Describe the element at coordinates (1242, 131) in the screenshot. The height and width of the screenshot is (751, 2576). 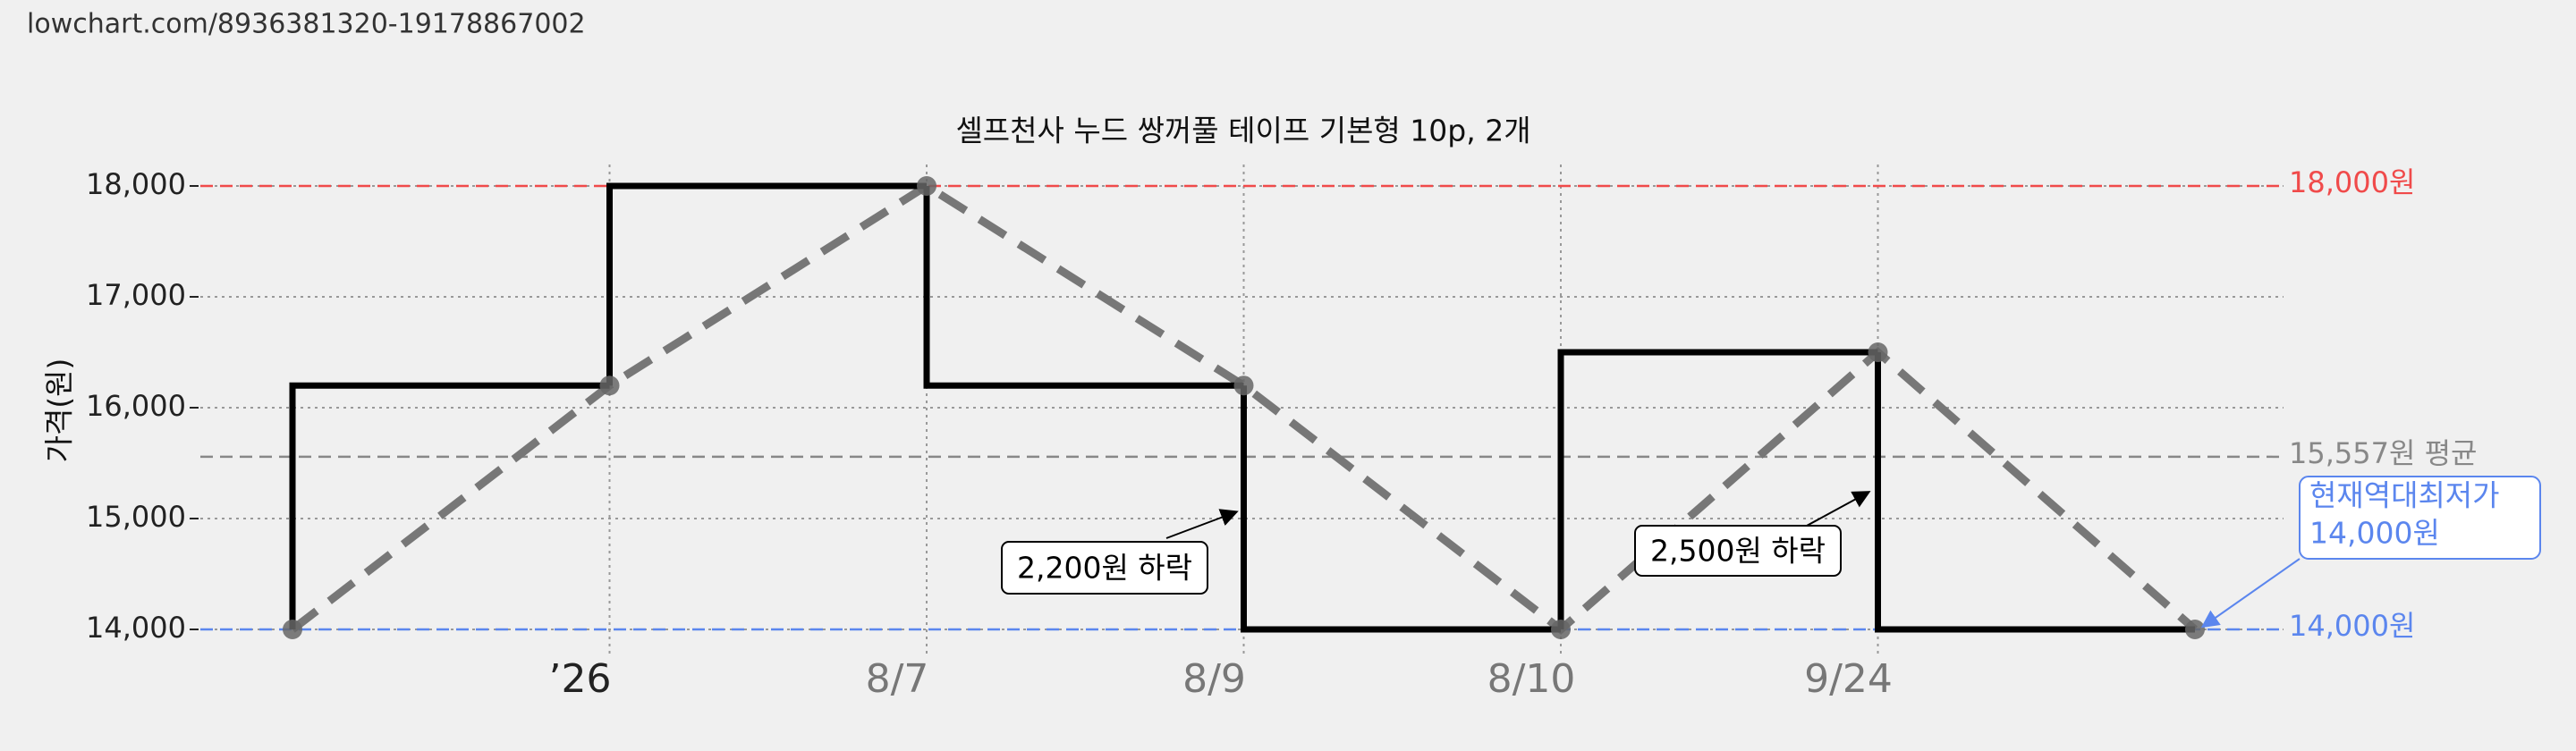
I see `chart-title: 셀프천사 누드 쌍꺼풀 테이프 기본형 10p, 2개` at that location.